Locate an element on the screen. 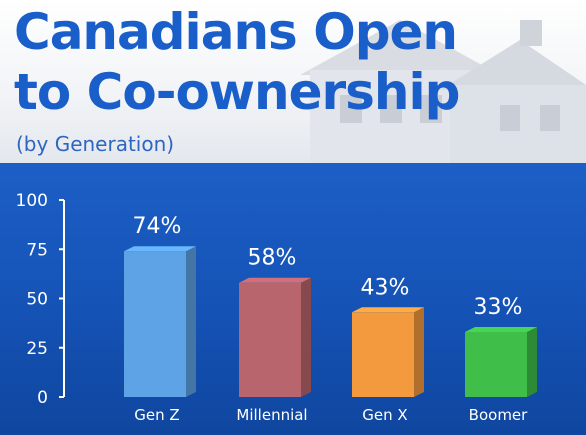  title-line-1: Canadians Open is located at coordinates (236, 32).